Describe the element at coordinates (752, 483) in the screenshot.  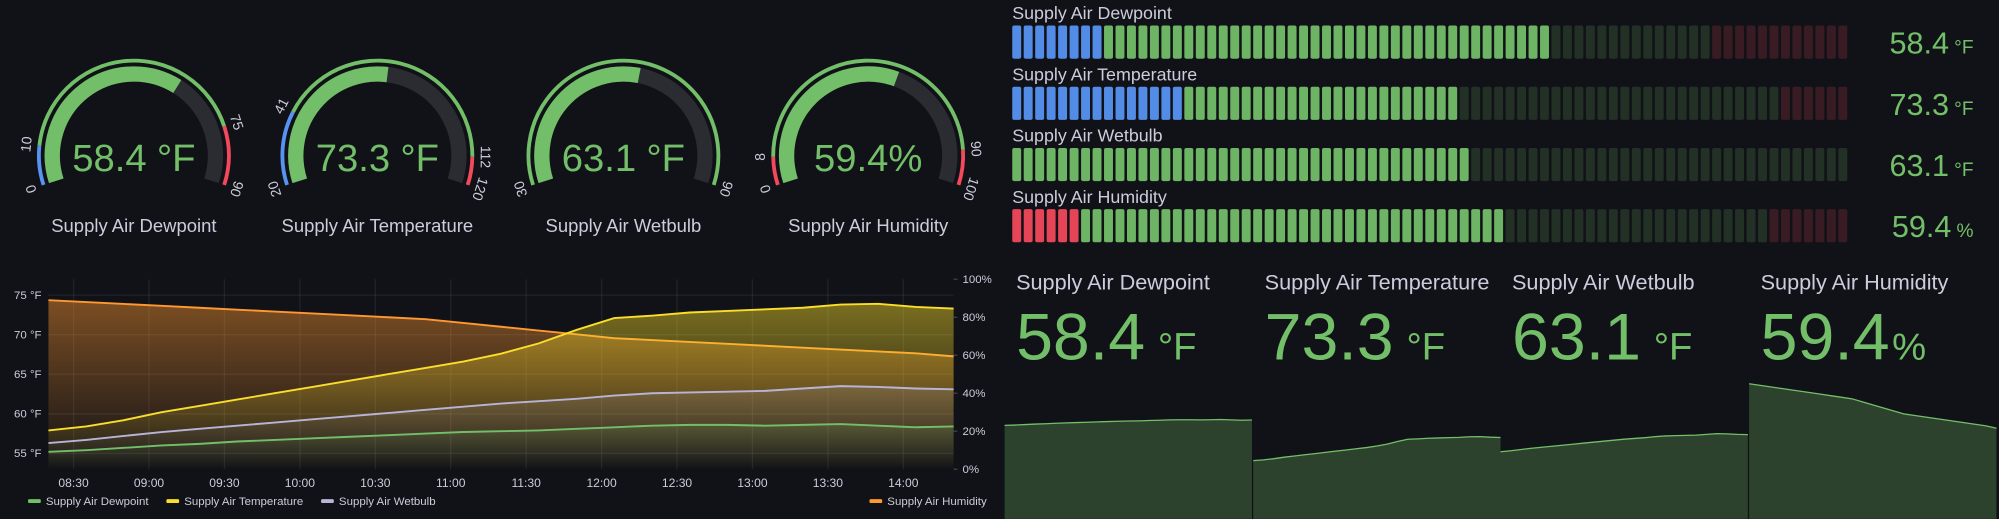
I see `x-tick-label: 13:00` at that location.